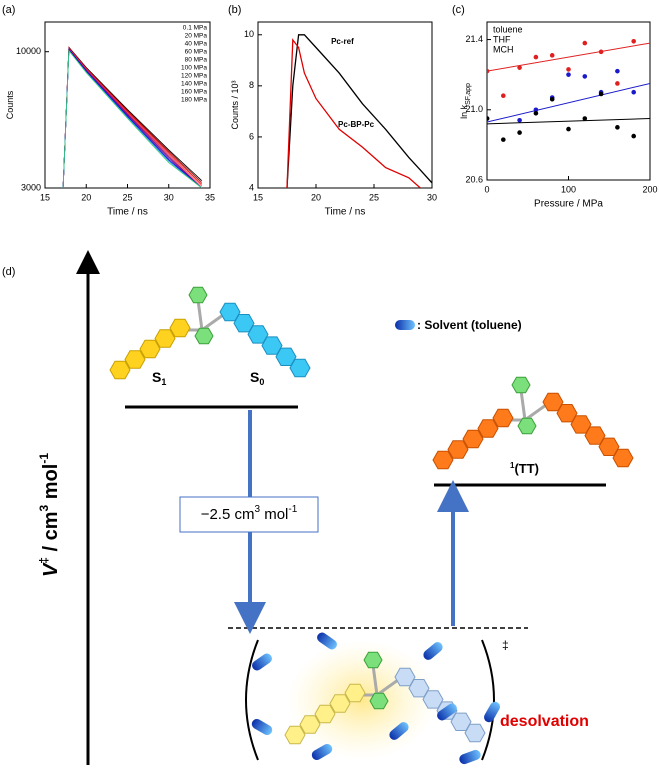  What do you see at coordinates (196, 44) in the screenshot?
I see `legend-entry: 40 MPa` at bounding box center [196, 44].